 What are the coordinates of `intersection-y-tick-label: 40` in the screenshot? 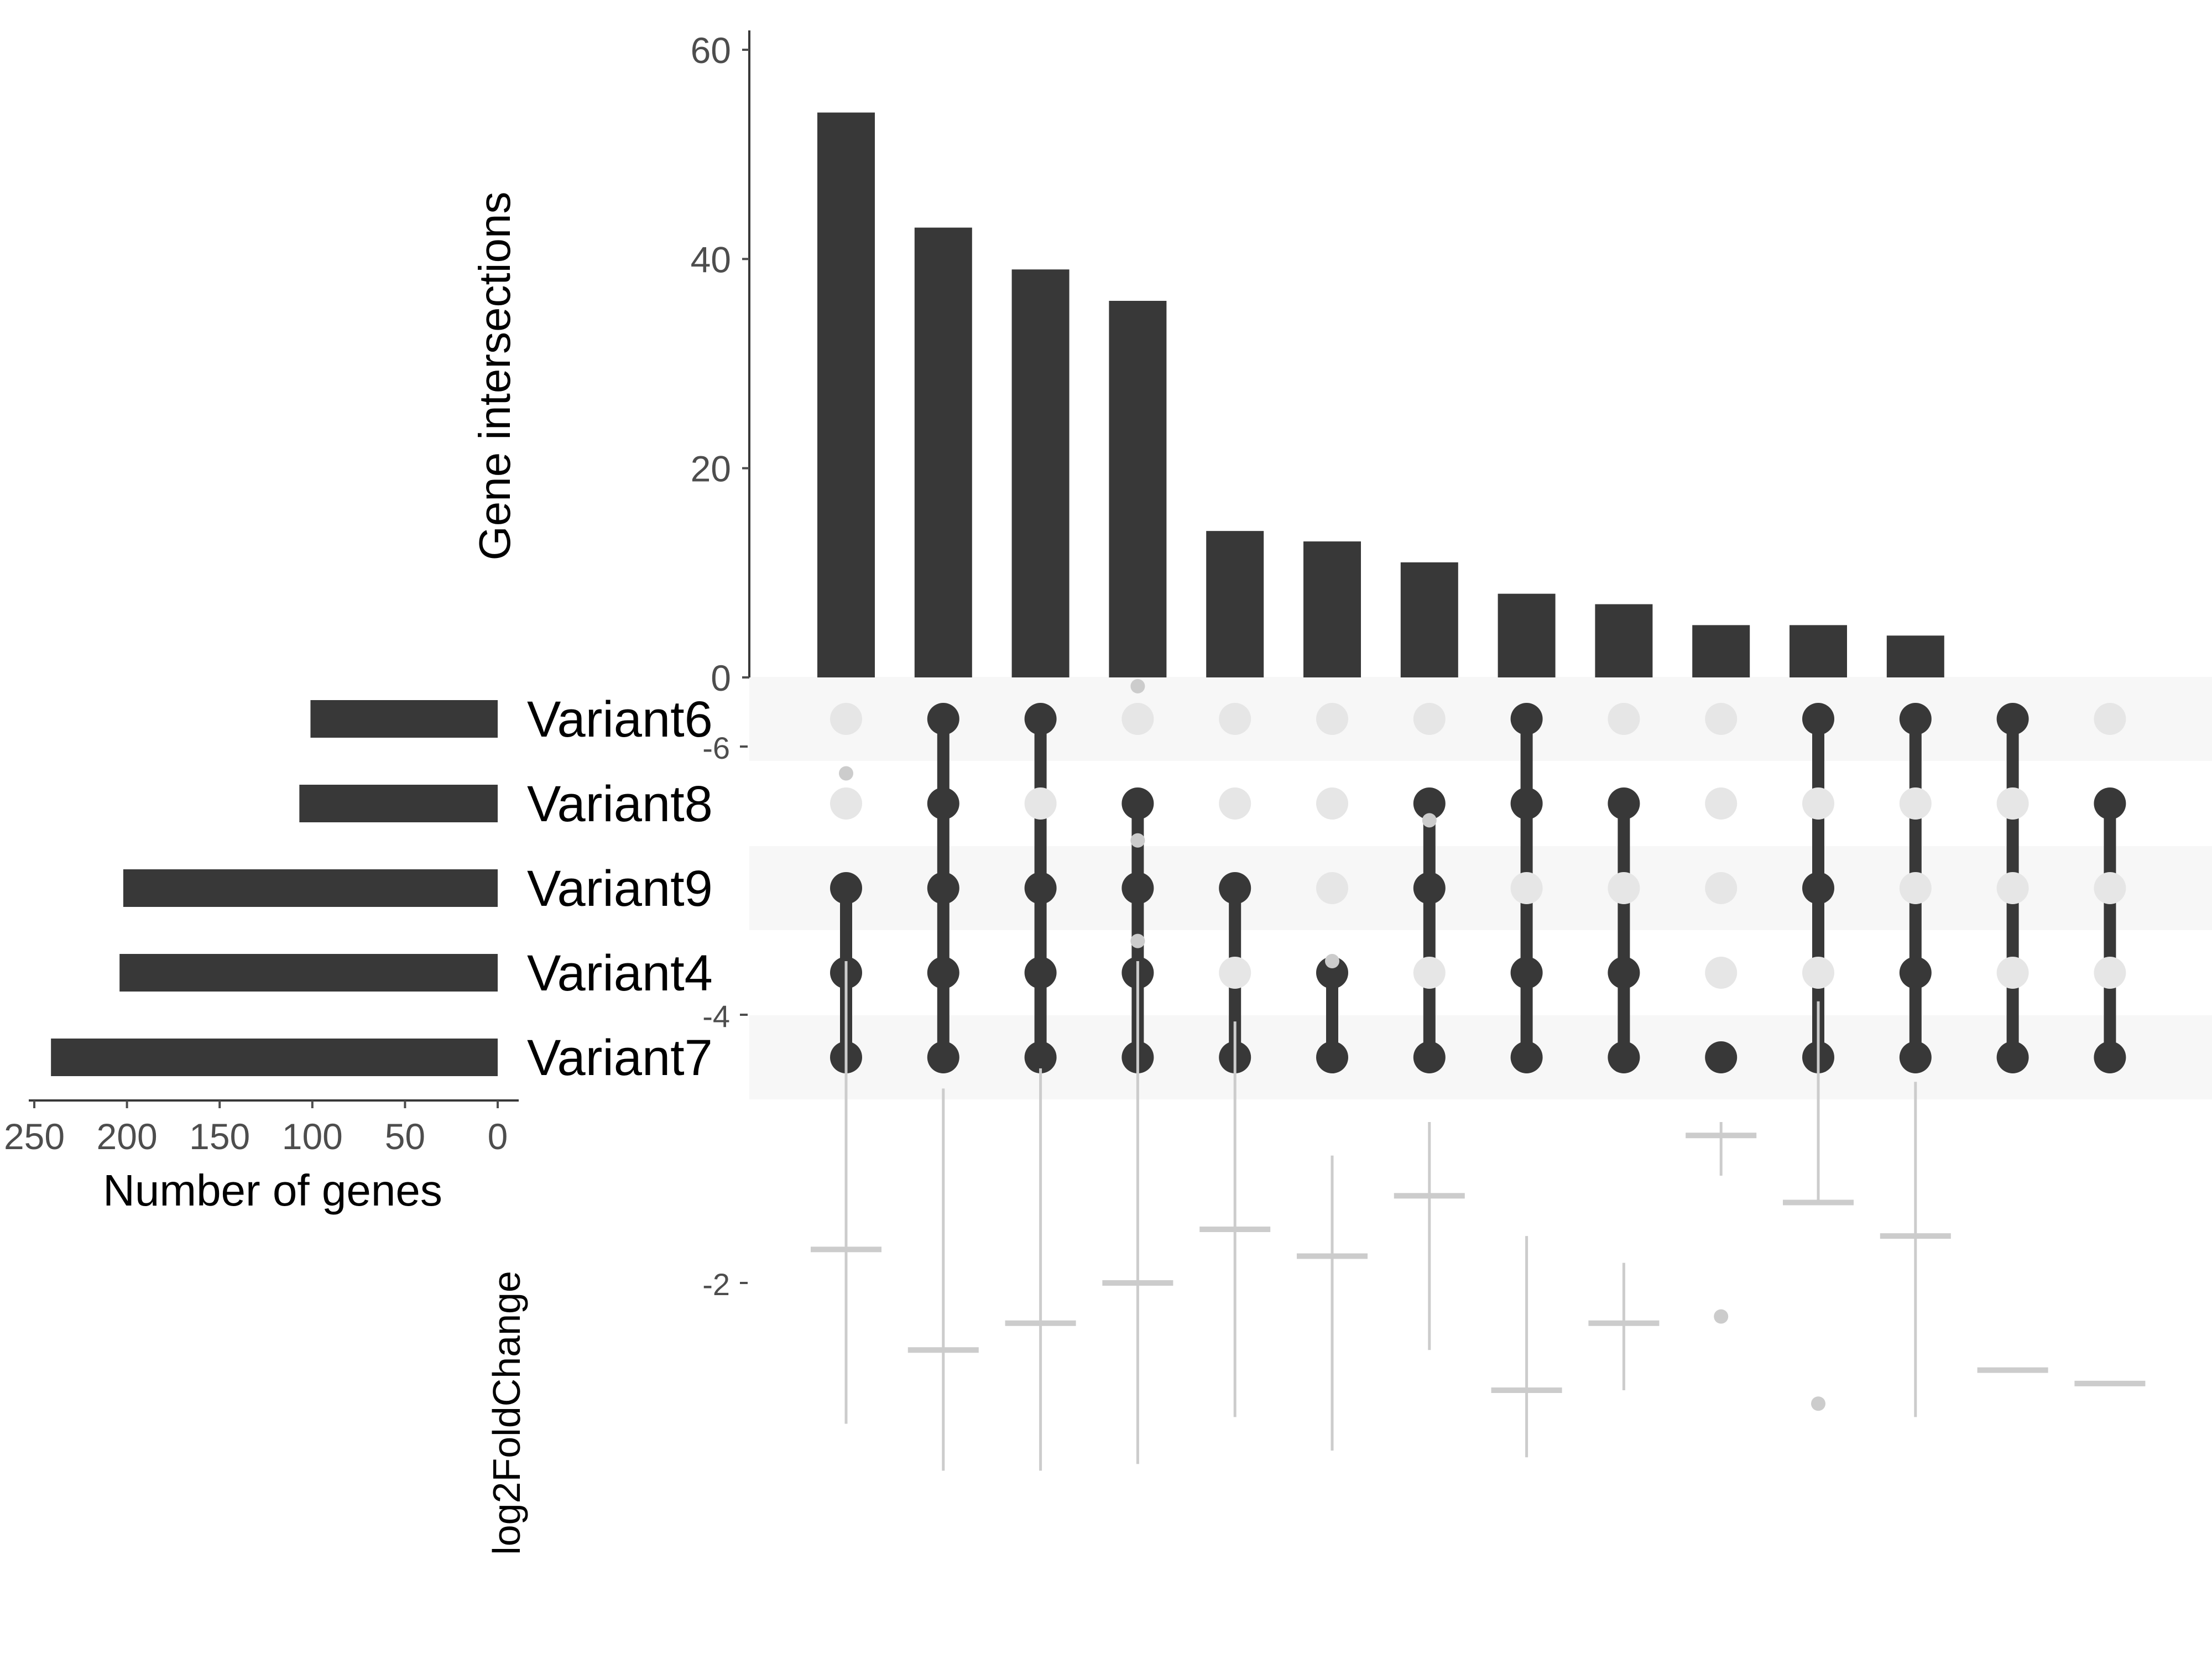 It's located at (711, 260).